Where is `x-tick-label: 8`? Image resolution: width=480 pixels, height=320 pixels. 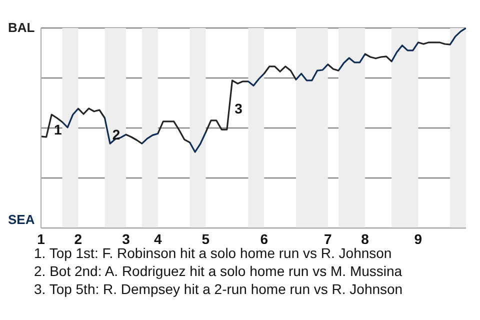
x-tick-label: 8 is located at coordinates (365, 238).